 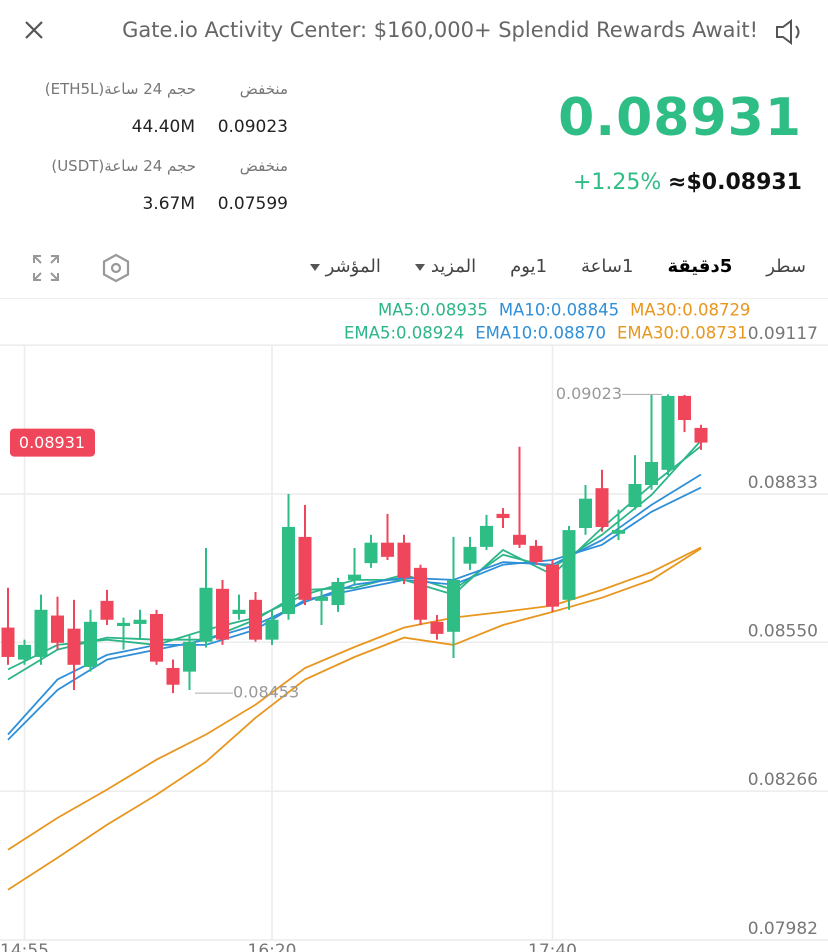 What do you see at coordinates (168, 204) in the screenshot?
I see `stat-value: 3.67M` at bounding box center [168, 204].